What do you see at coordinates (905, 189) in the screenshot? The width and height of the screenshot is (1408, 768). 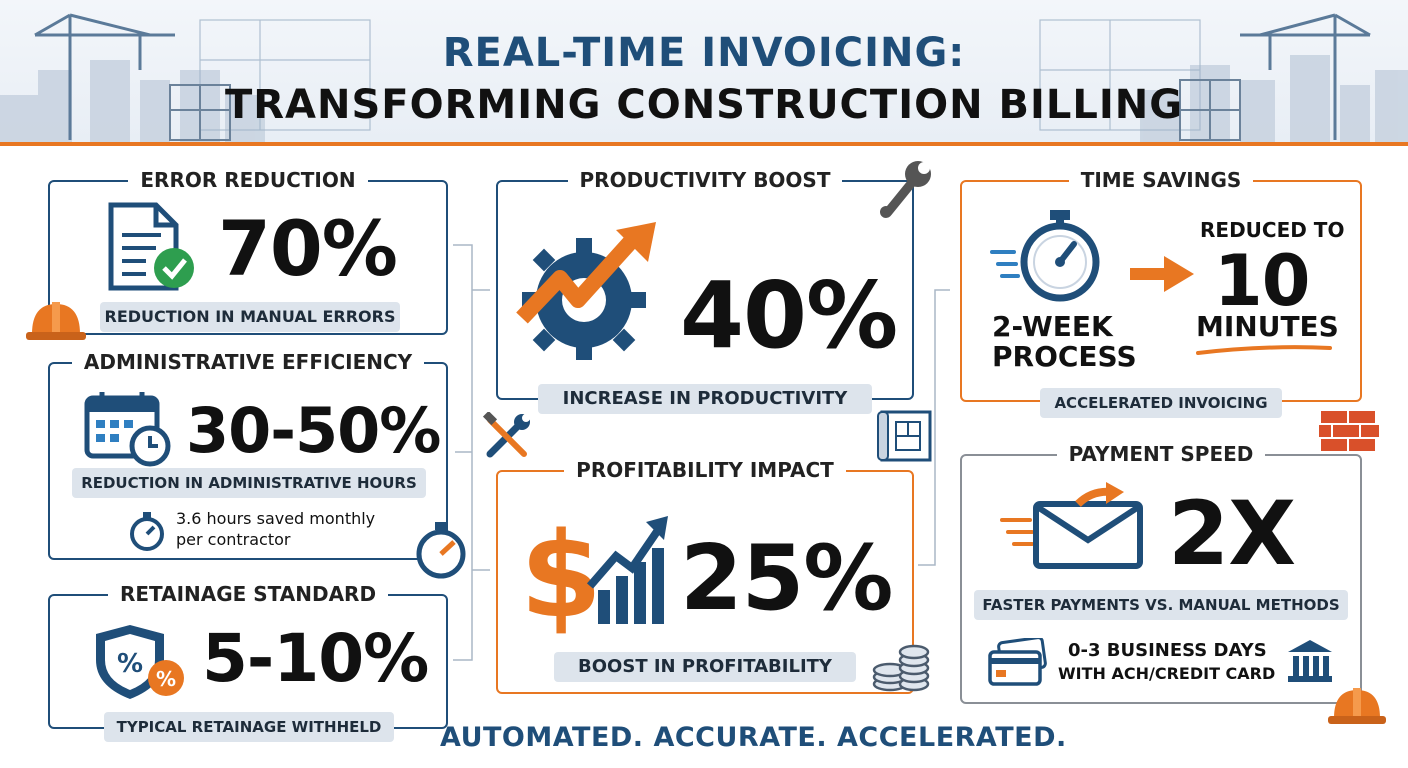 I see `wrench-icon` at bounding box center [905, 189].